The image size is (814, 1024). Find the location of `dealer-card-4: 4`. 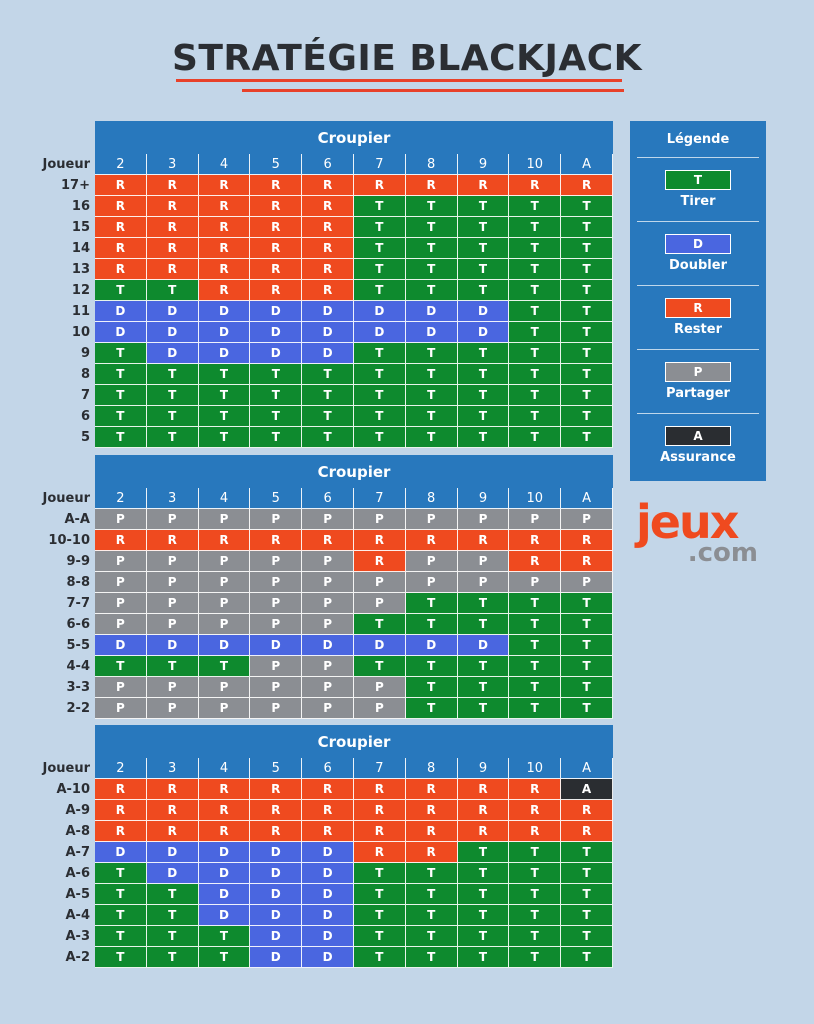

dealer-card-4: 4 is located at coordinates (224, 768).